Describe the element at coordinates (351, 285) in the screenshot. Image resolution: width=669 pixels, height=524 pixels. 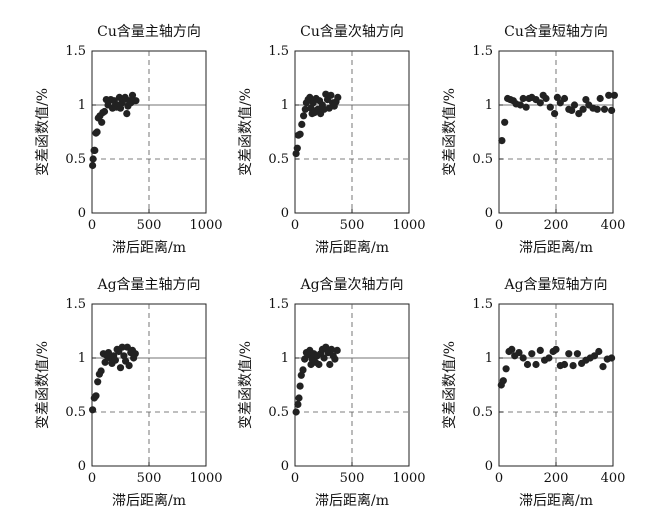
I see `chart-title: Ag含量次轴方向` at that location.